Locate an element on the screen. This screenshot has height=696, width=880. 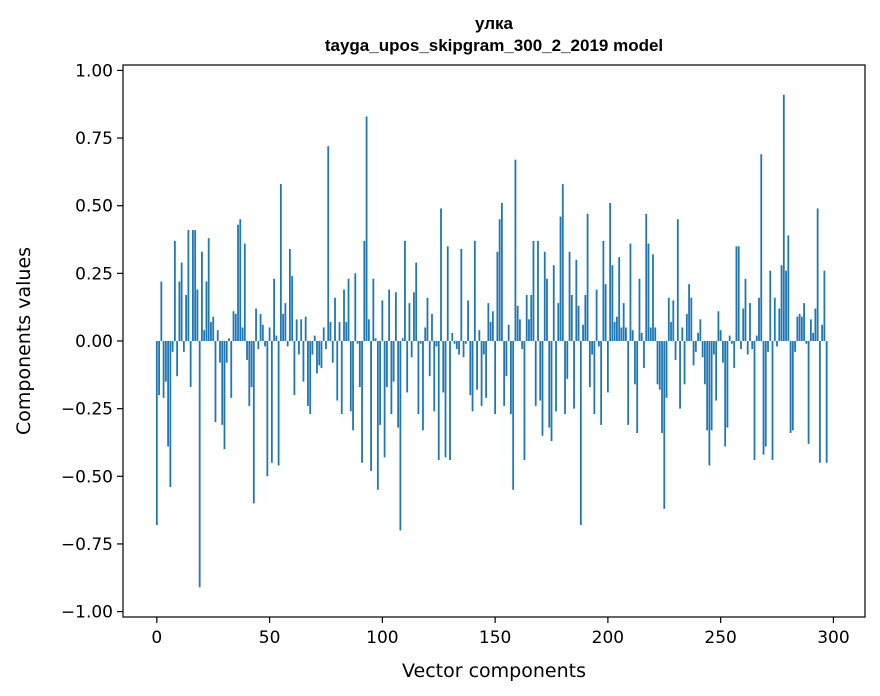
y-tick-label: −0.50 is located at coordinates (87, 477).